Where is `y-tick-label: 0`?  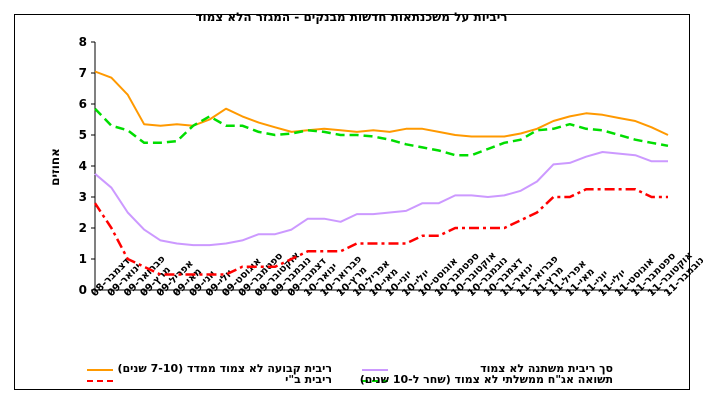
y-tick-label: 0 is located at coordinates (83, 290).